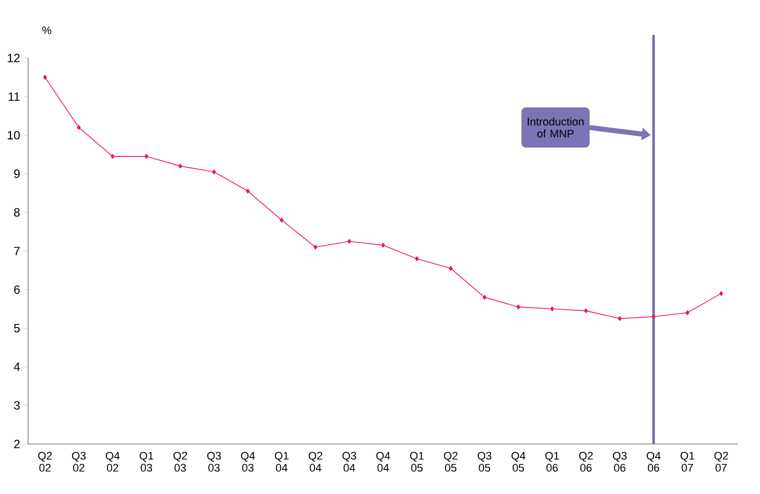 Image resolution: width=760 pixels, height=494 pixels. I want to click on x-tick-label: Q4 03, so click(248, 462).